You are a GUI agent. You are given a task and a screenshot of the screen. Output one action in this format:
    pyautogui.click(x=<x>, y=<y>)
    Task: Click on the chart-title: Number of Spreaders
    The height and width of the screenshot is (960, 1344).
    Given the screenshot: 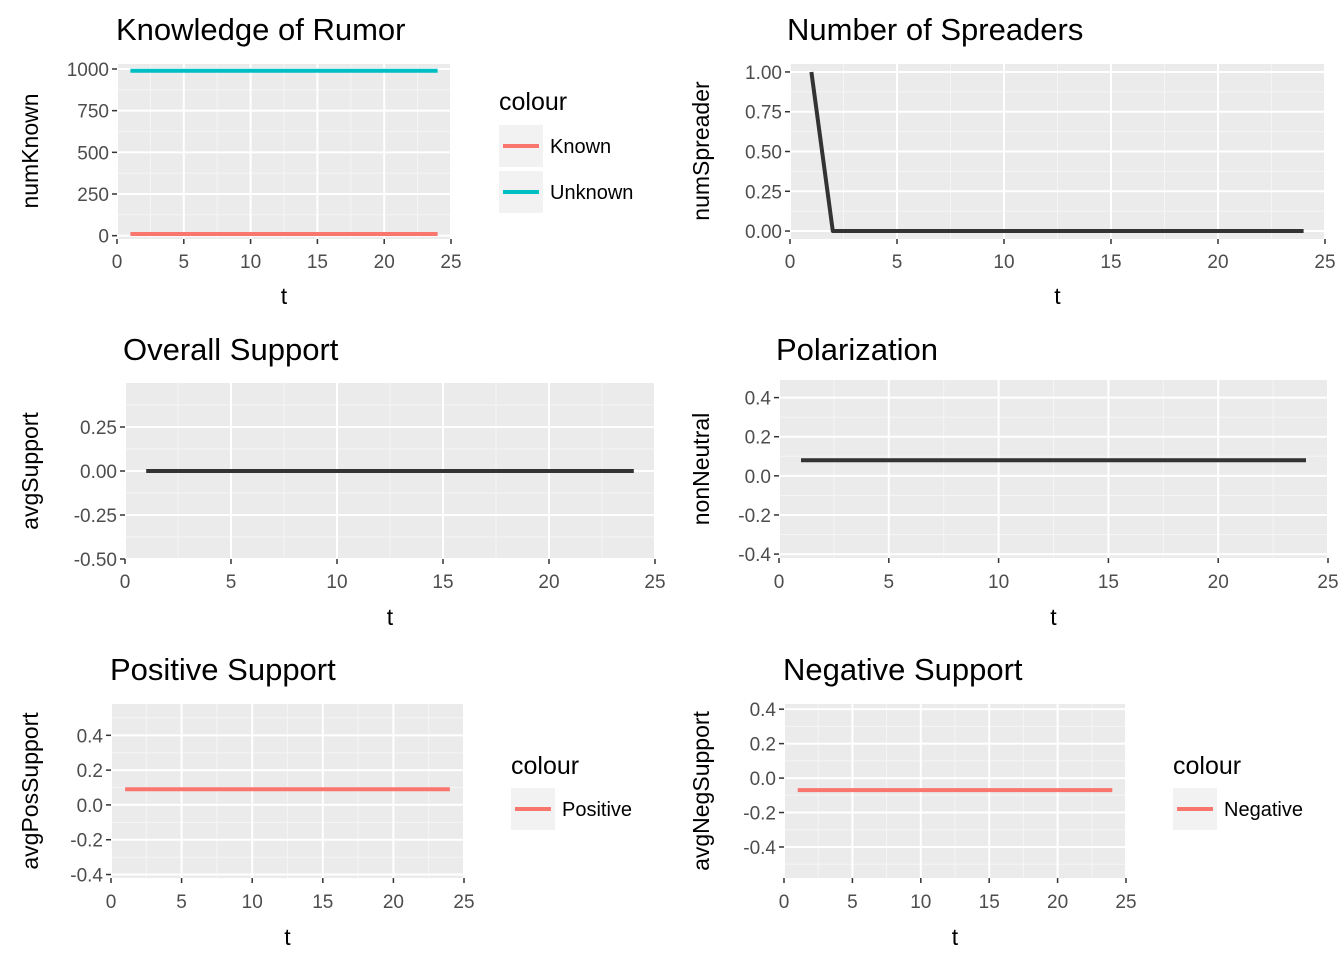 What is the action you would take?
    pyautogui.click(x=935, y=29)
    